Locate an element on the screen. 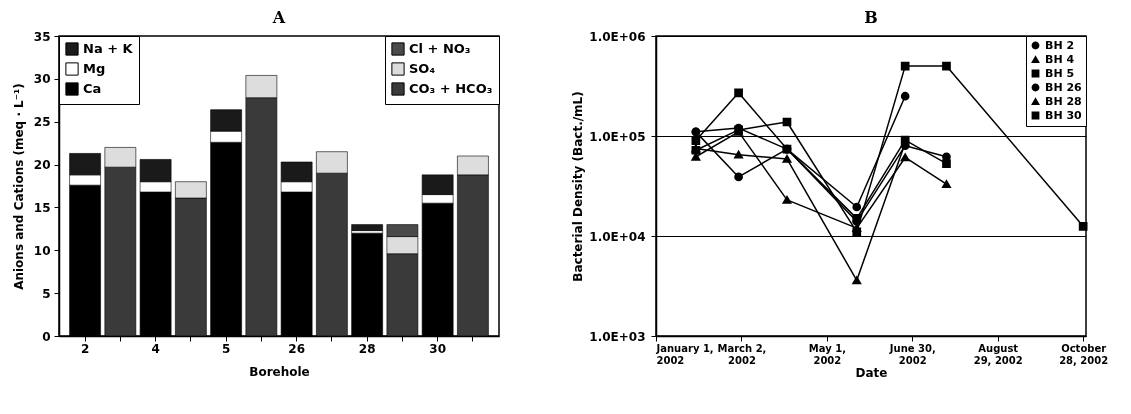 The width and height of the screenshot is (1131, 414). x-tick-label: March 2, 2002 is located at coordinates (742, 354).